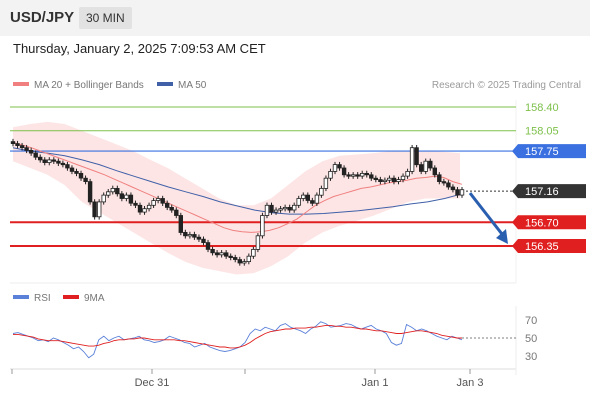 This screenshot has width=590, height=400. Describe the element at coordinates (487, 215) in the screenshot. I see `projection-arrow-line` at that location.